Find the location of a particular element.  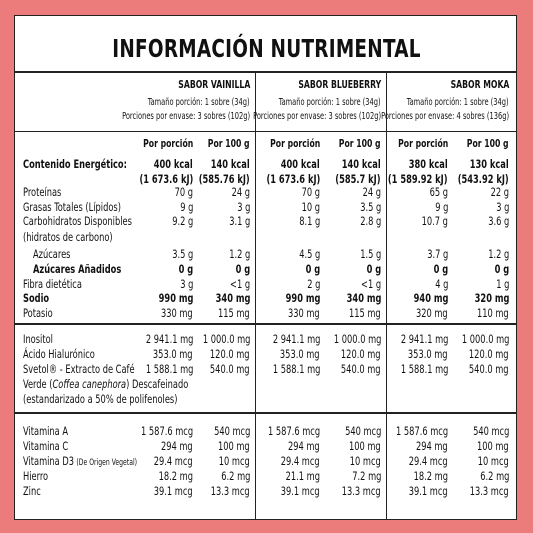

value-cell: 340 mg is located at coordinates (232, 298).